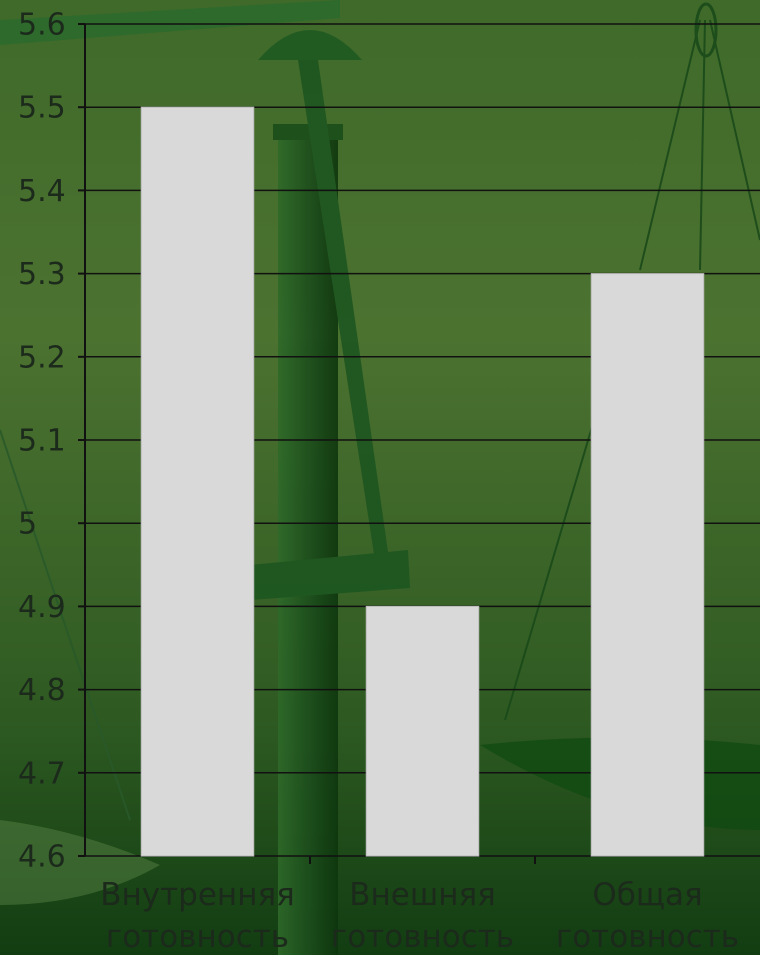 The height and width of the screenshot is (958, 760). What do you see at coordinates (42, 25) in the screenshot?
I see `y-tick-label: 5.6` at bounding box center [42, 25].